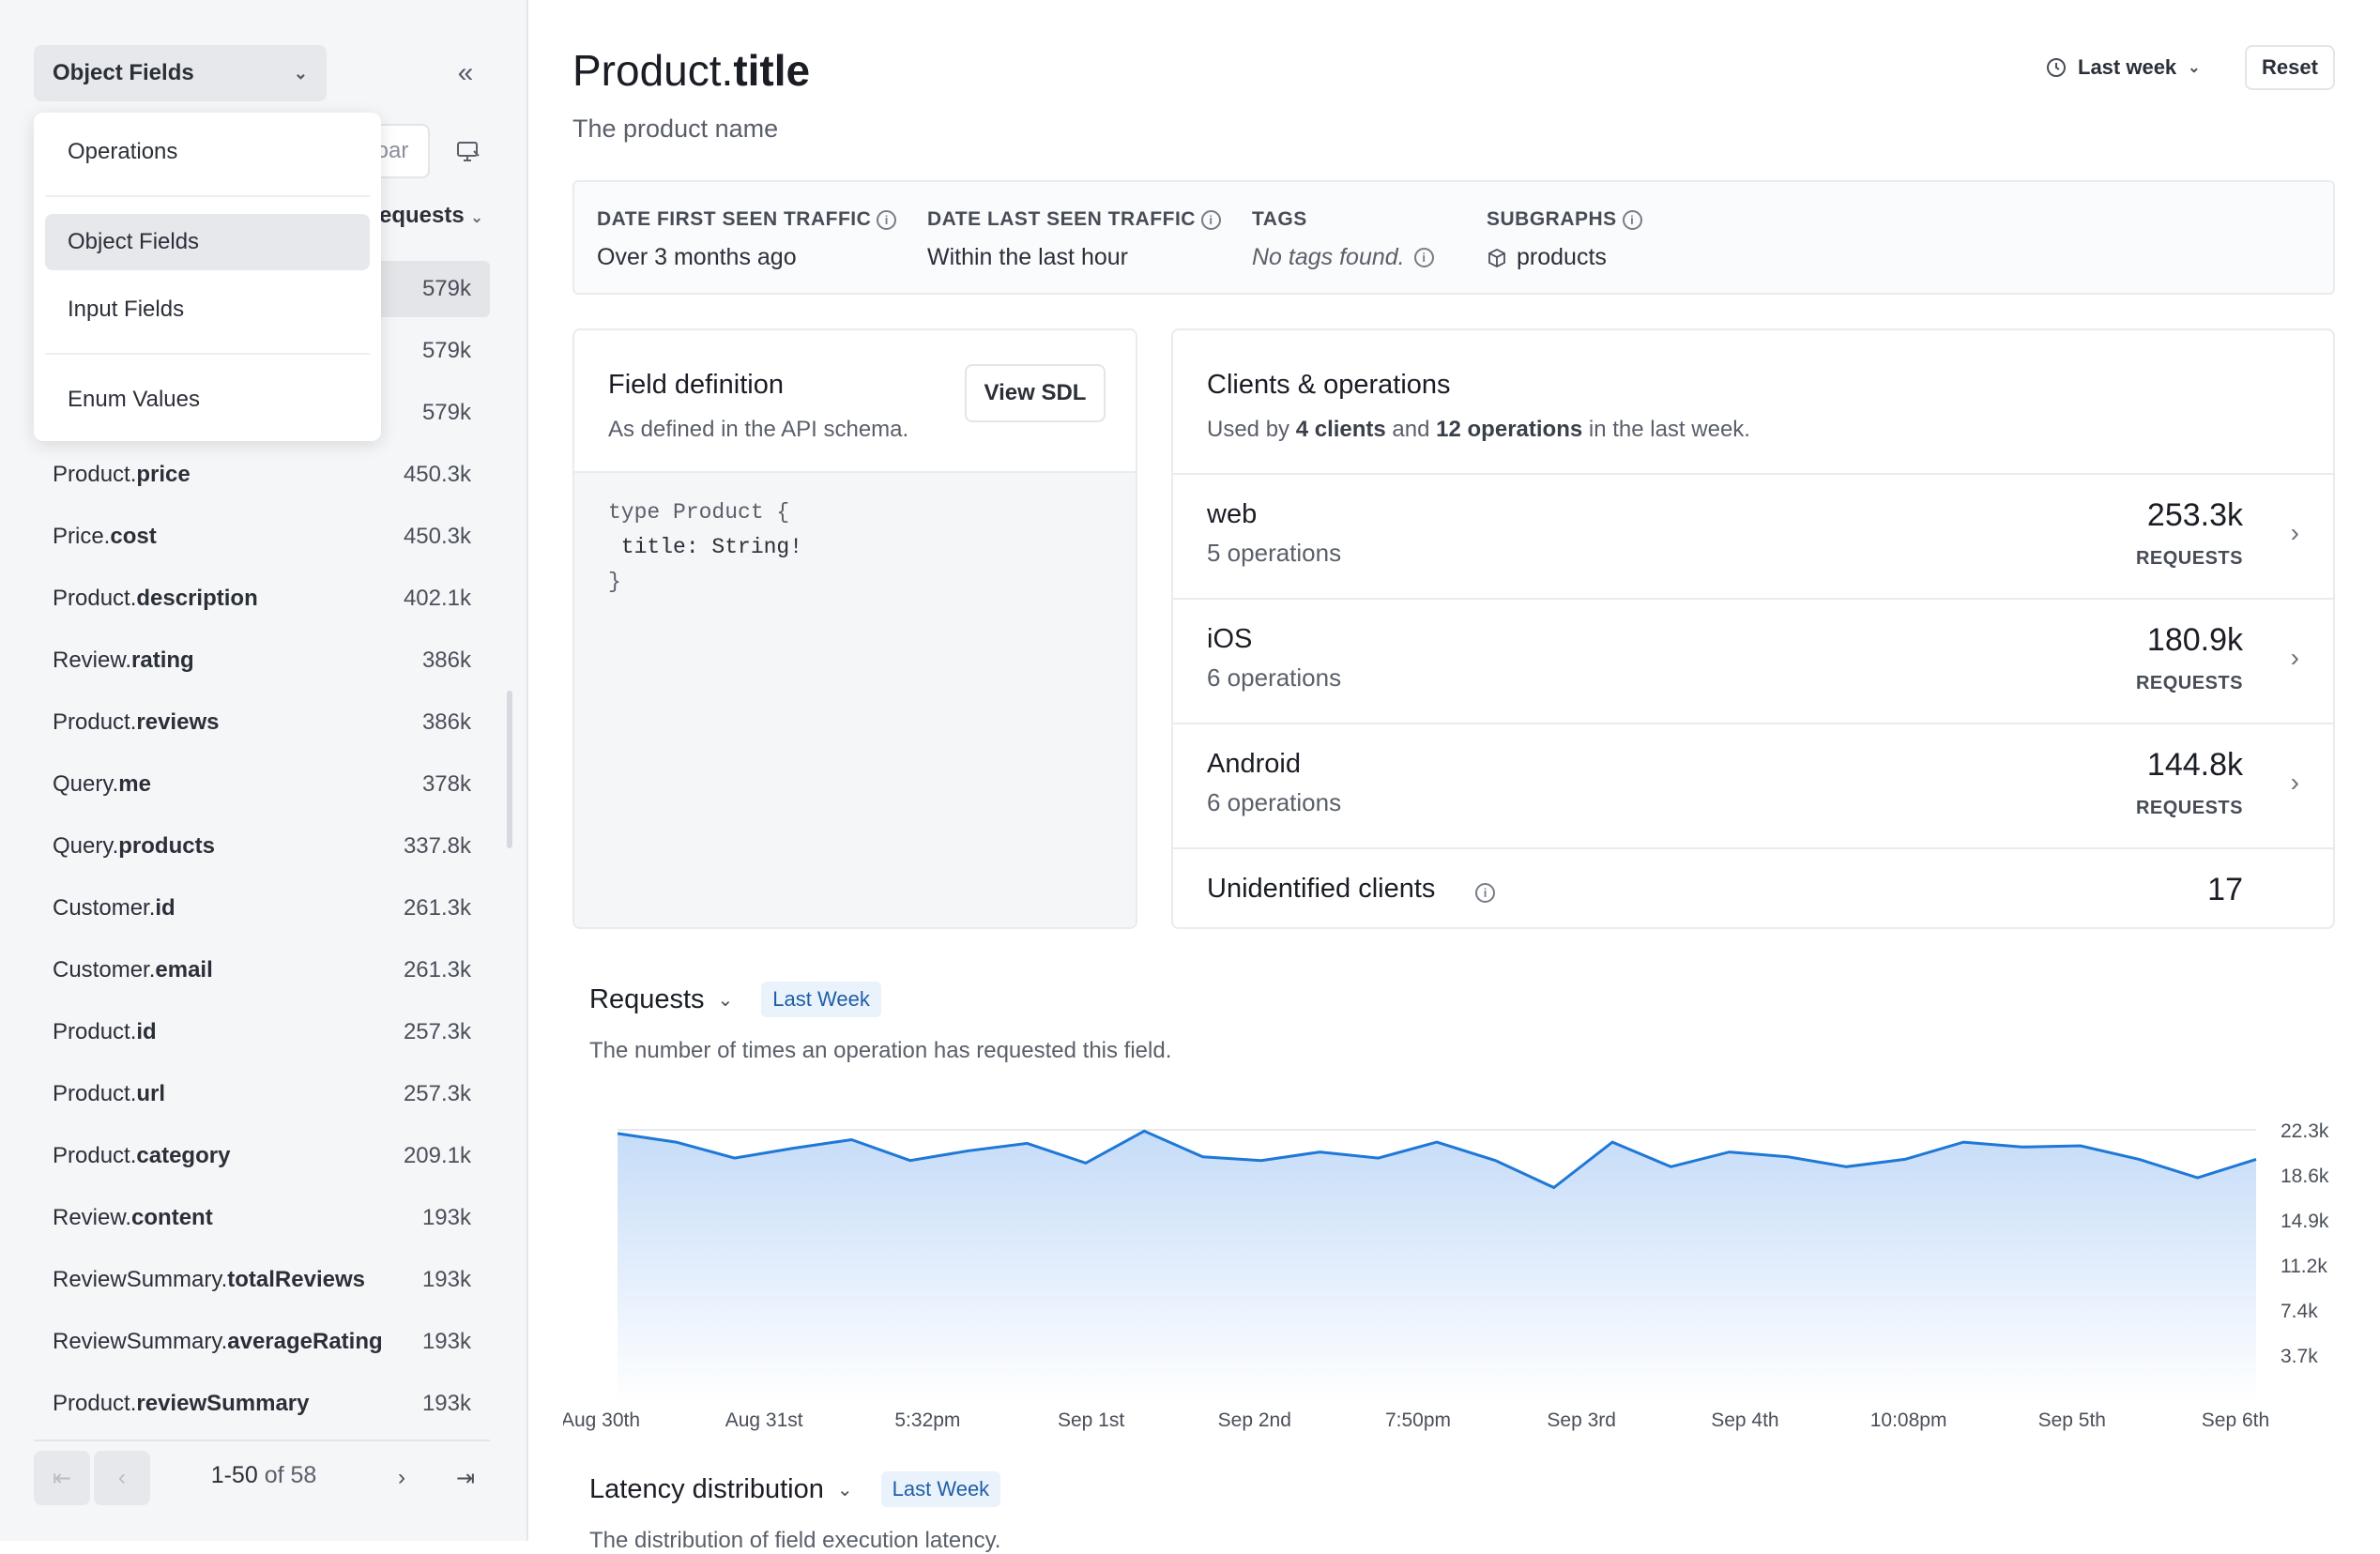  I want to click on field-row: Product.reviewSummary 193k, so click(262, 1404).